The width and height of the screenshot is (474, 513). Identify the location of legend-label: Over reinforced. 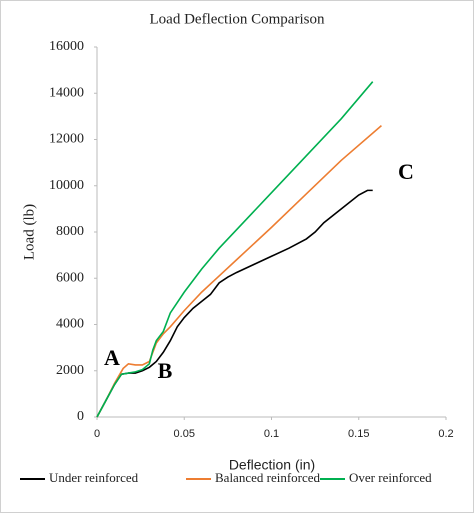
(390, 477).